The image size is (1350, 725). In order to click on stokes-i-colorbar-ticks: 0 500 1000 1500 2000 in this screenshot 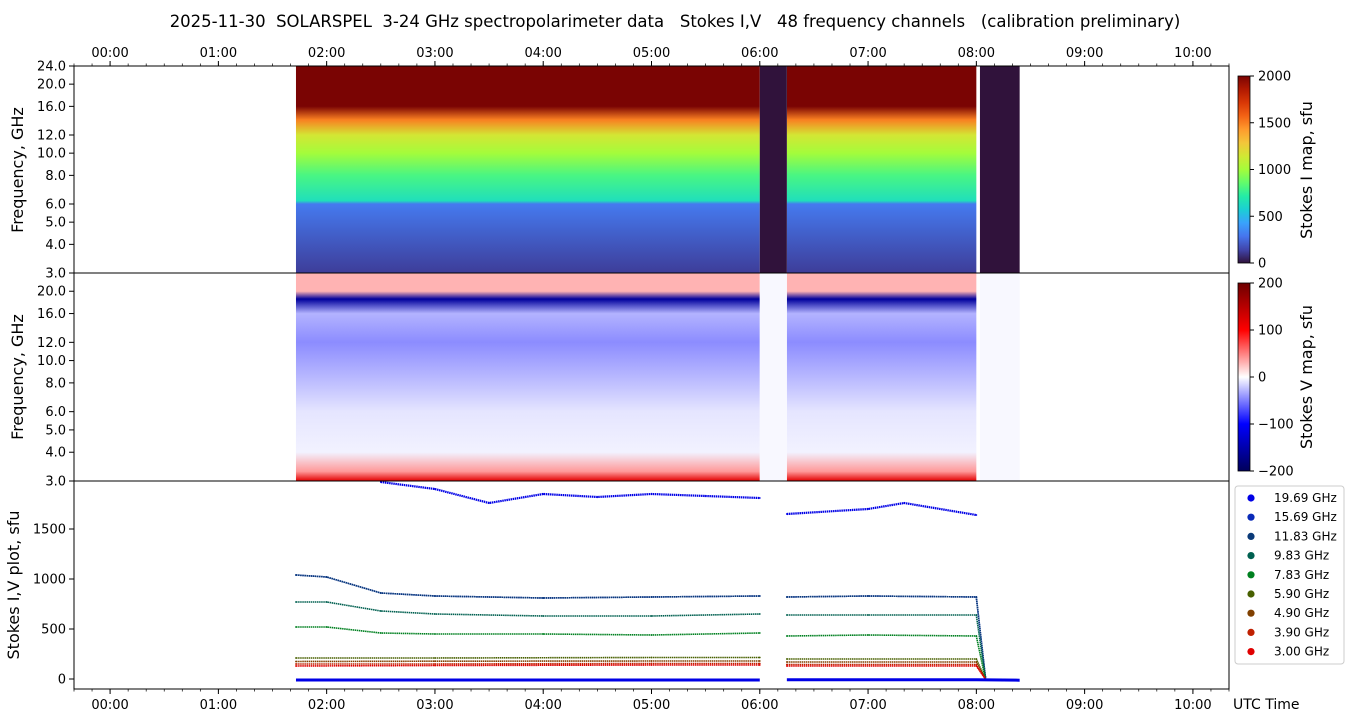, I will do `click(1270, 171)`.